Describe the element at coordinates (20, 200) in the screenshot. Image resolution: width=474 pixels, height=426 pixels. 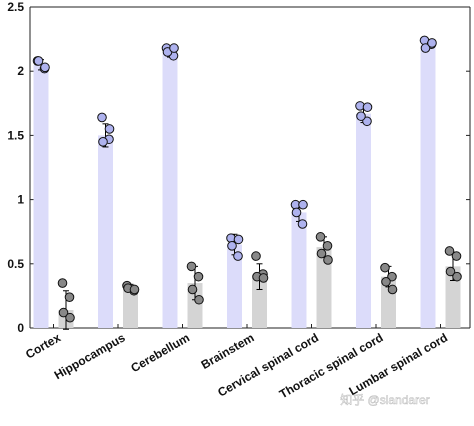
I see `y-tick-label: 1` at that location.